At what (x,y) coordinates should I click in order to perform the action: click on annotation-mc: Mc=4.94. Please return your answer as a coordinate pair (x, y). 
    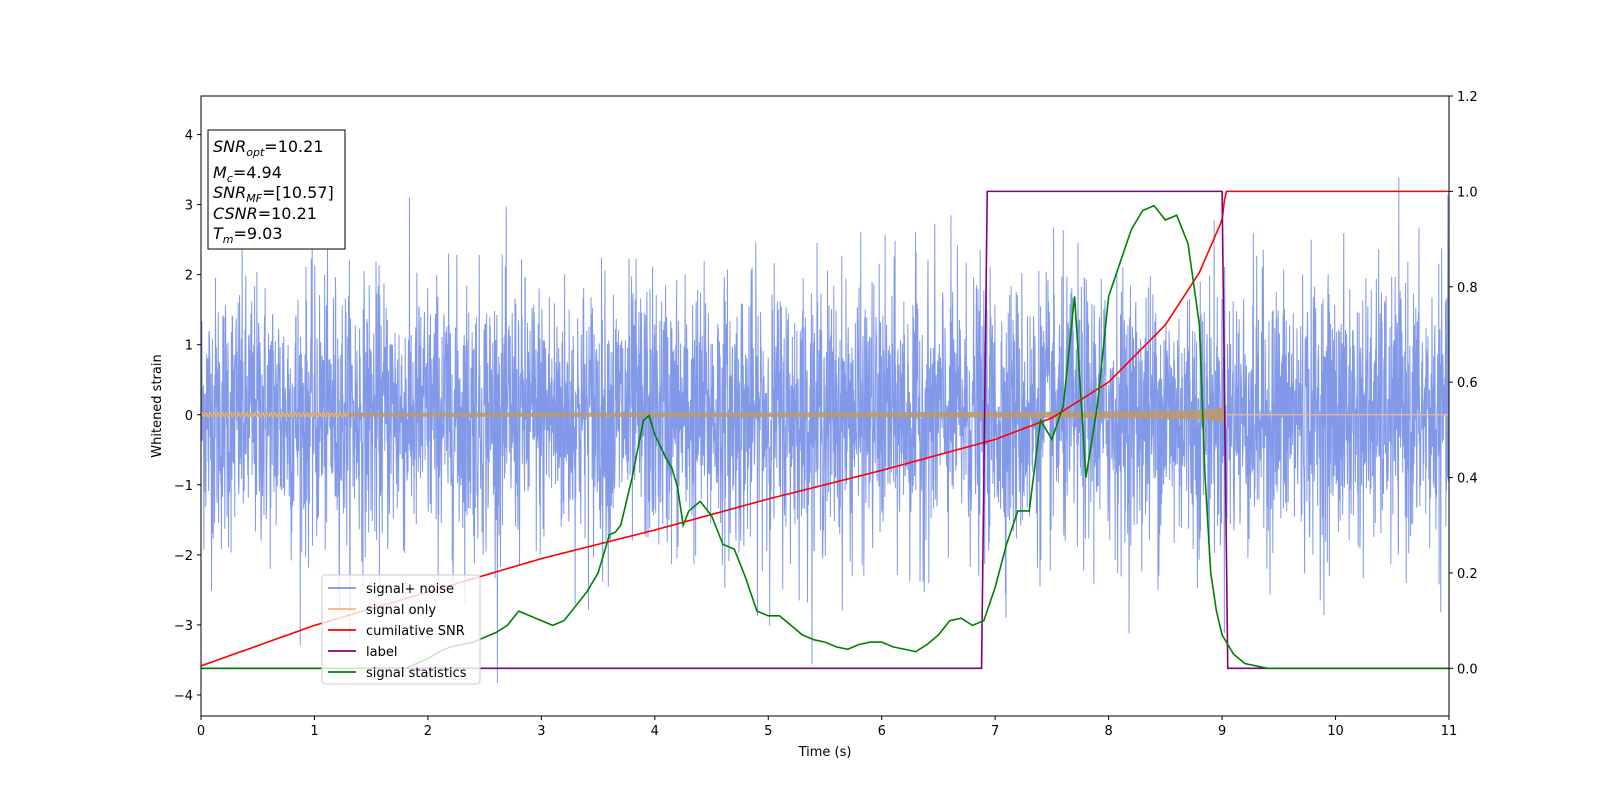
    Looking at the image, I should click on (247, 174).